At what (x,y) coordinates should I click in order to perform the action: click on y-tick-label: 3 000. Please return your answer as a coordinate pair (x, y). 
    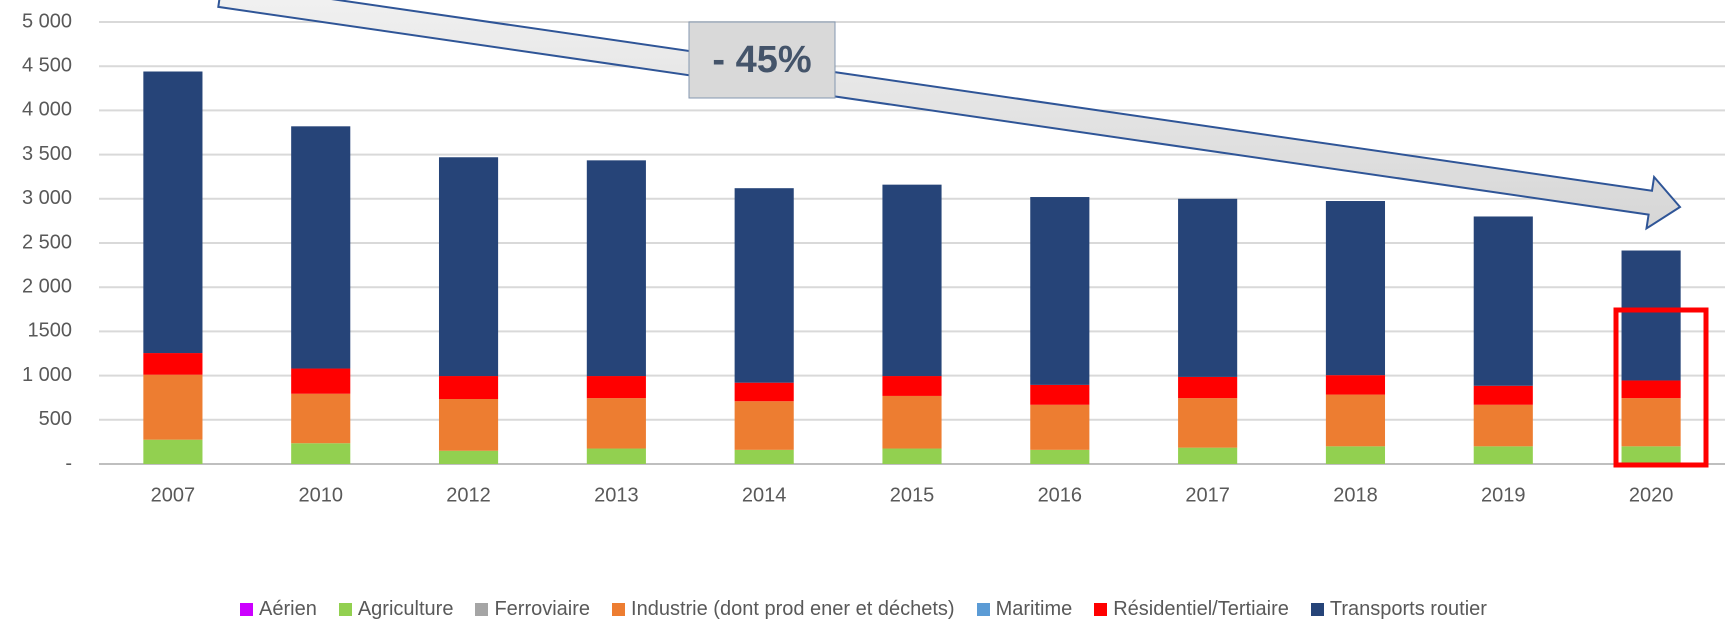
    Looking at the image, I should click on (47, 198).